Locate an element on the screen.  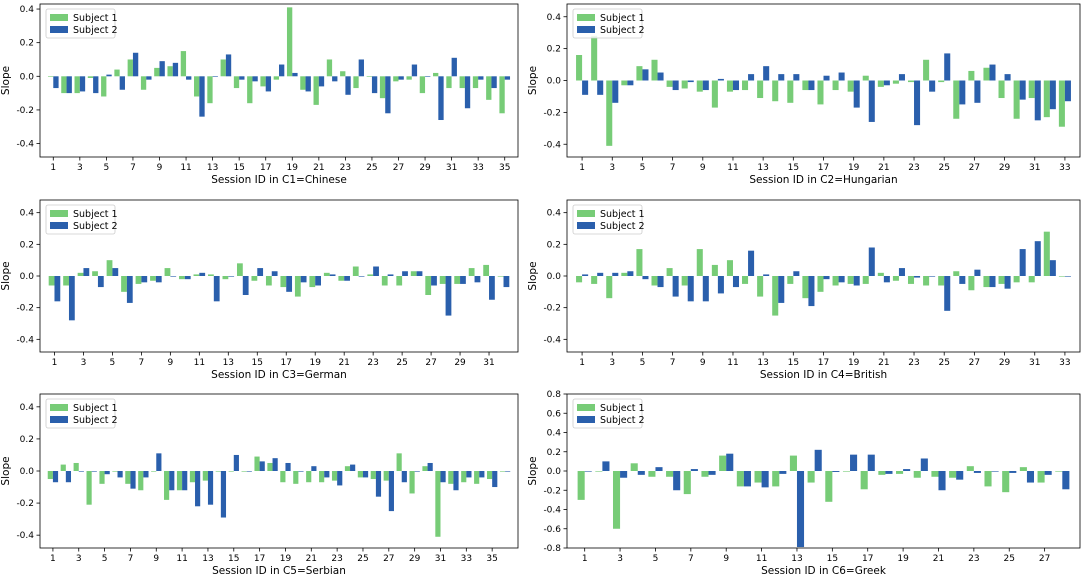
legend-label-subject-2: Subject 2 is located at coordinates (95, 30).